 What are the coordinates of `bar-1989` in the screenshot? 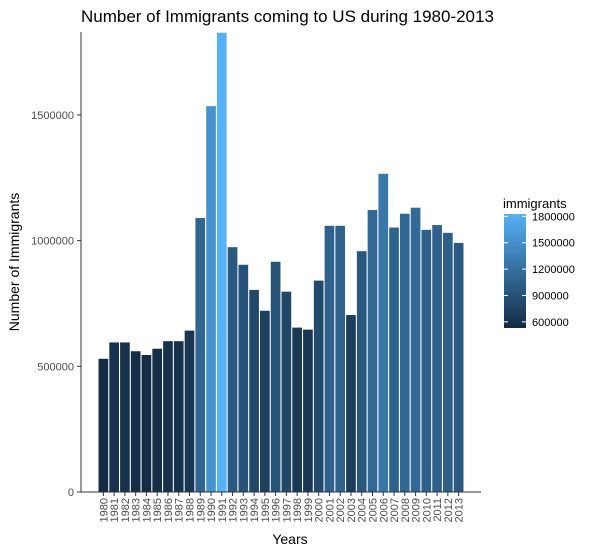 It's located at (200, 355).